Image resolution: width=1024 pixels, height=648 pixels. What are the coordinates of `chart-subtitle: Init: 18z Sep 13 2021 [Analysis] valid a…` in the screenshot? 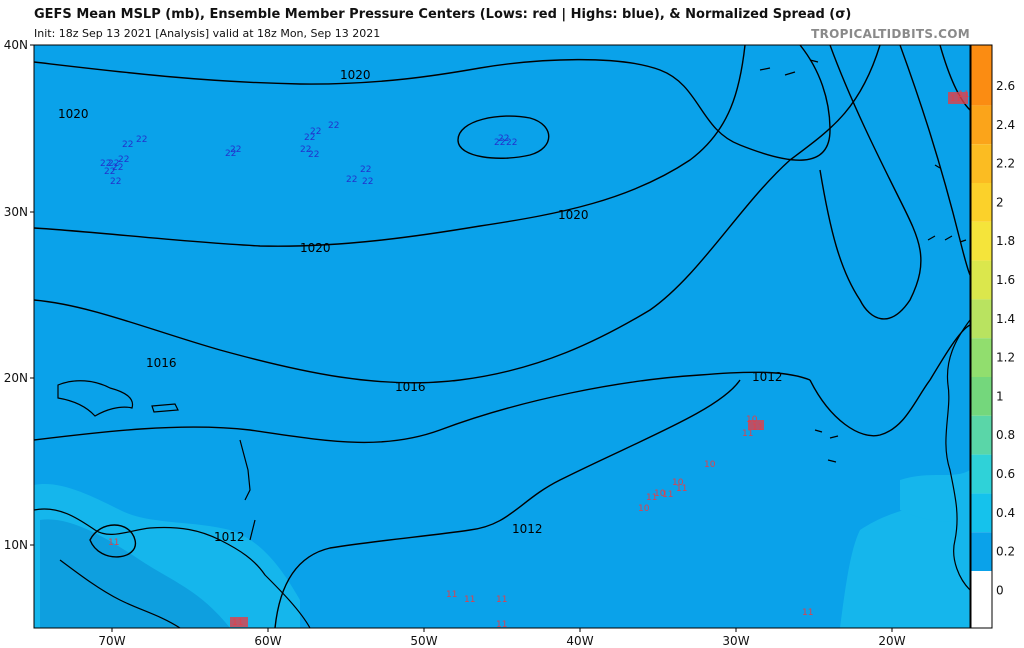 It's located at (207, 33).